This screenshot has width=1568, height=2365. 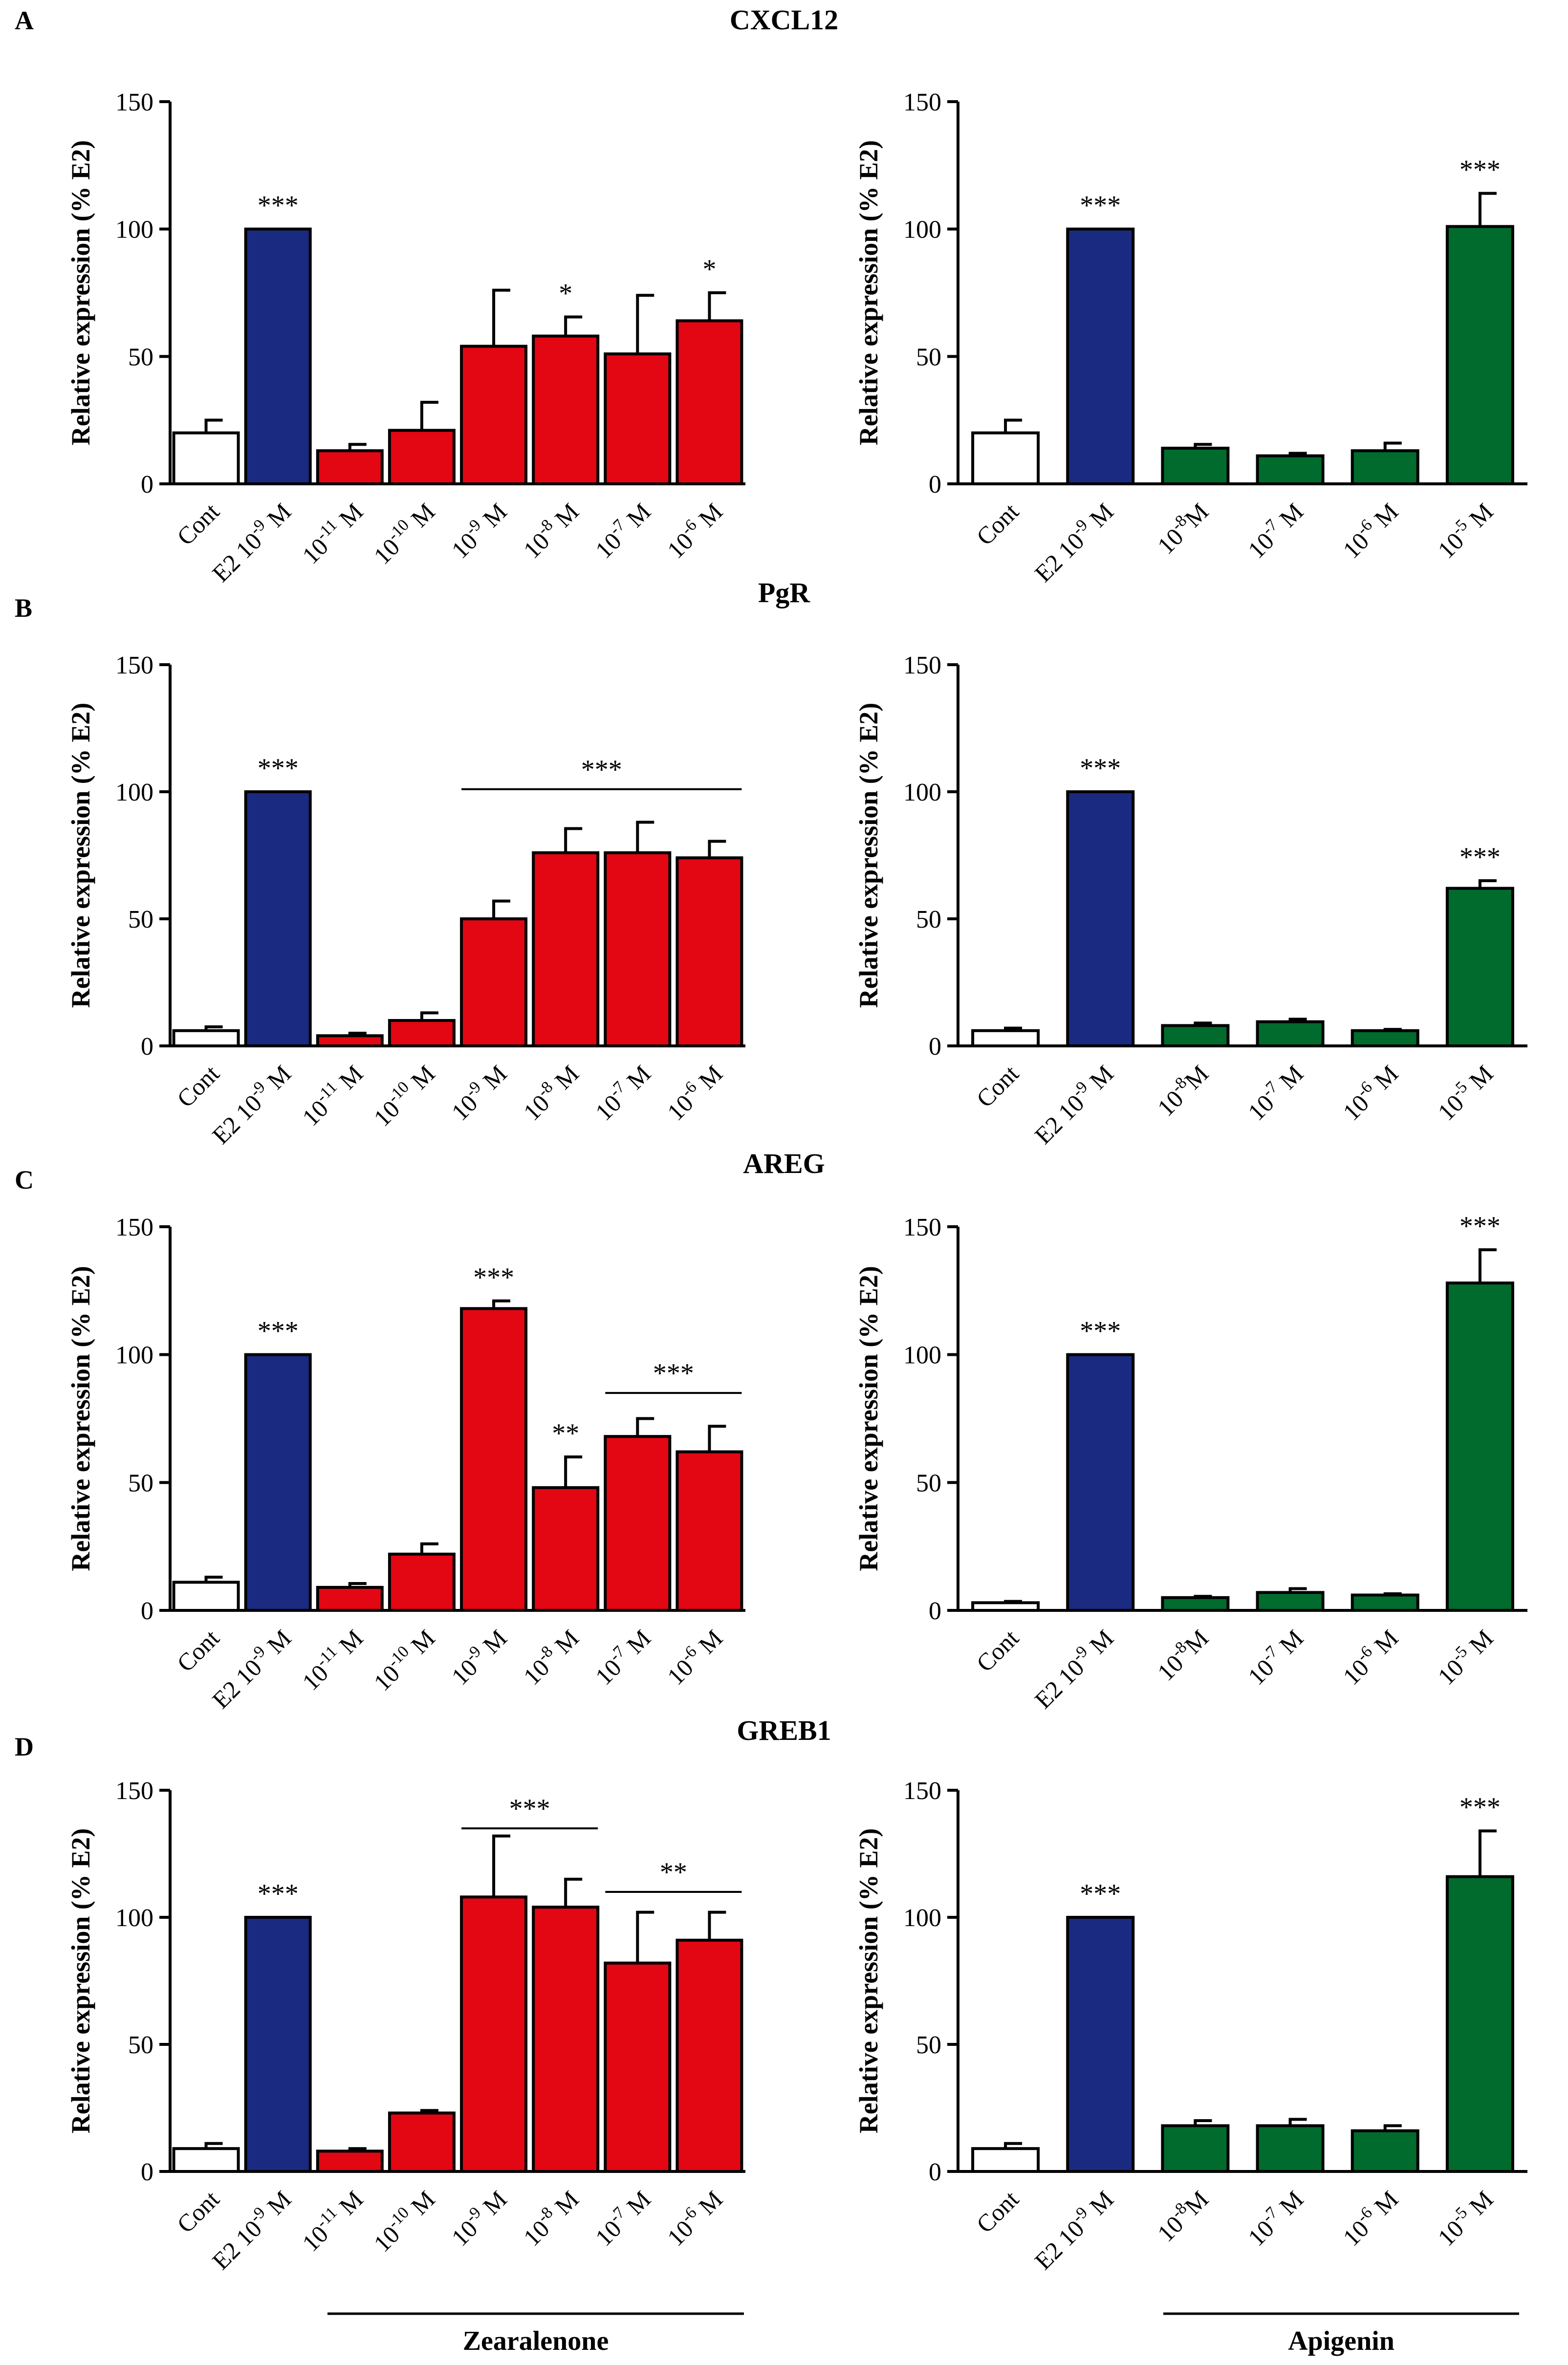 What do you see at coordinates (198, 2211) in the screenshot?
I see `x-tick-label-d-left-0: Cont` at bounding box center [198, 2211].